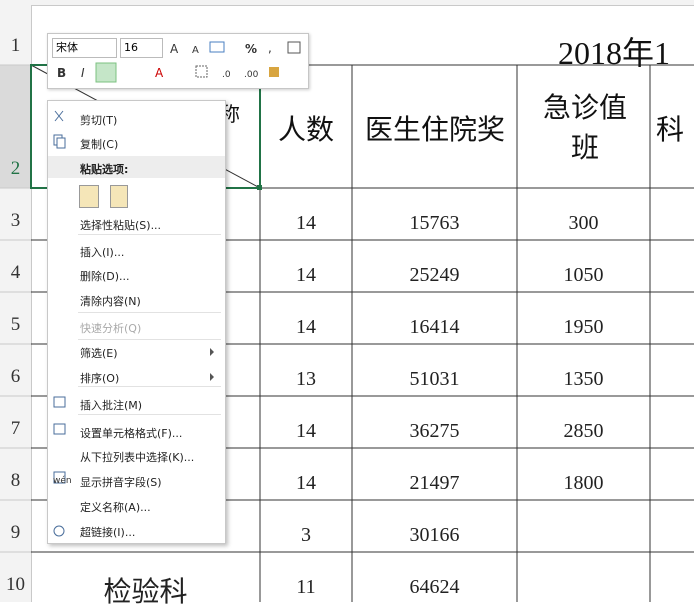  I want to click on menu-item: 复制(C), so click(99, 144).